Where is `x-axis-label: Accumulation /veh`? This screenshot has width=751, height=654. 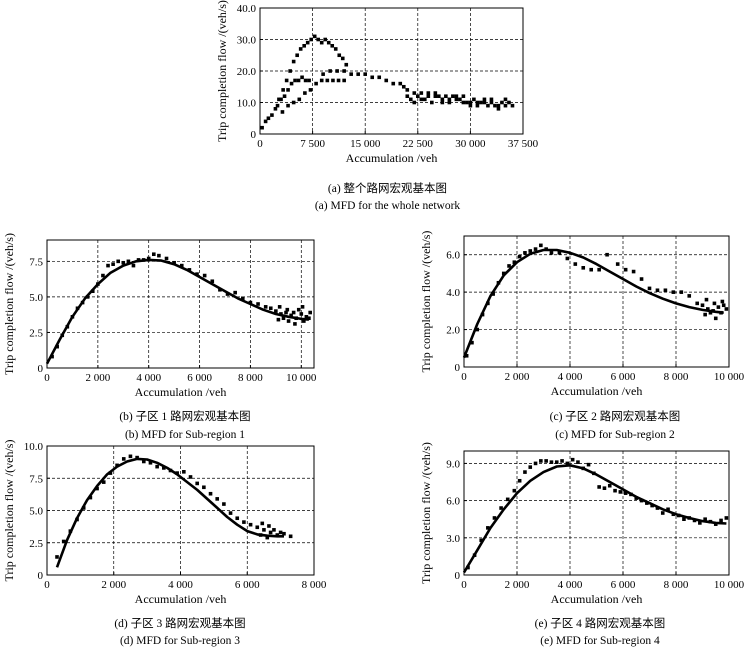 x-axis-label: Accumulation /veh is located at coordinates (392, 158).